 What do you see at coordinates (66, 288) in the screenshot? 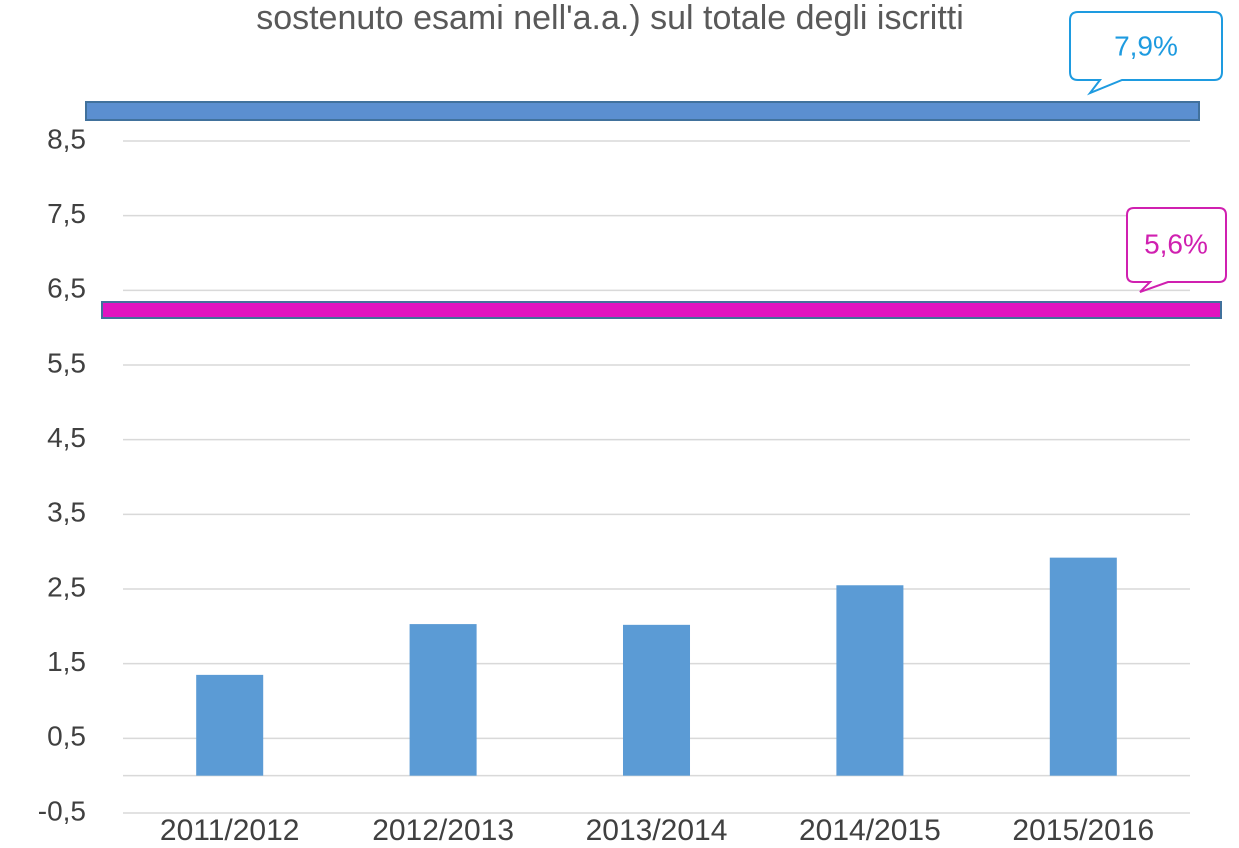
I see `y-tick-label: 6,5` at bounding box center [66, 288].